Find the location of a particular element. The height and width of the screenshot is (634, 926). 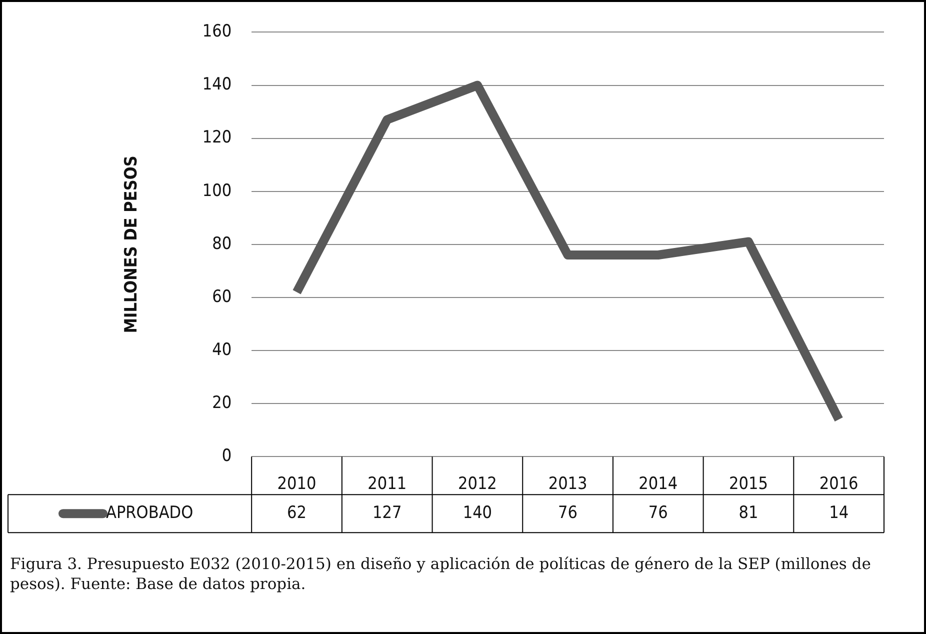

x-tick-label: 2014 is located at coordinates (658, 484).